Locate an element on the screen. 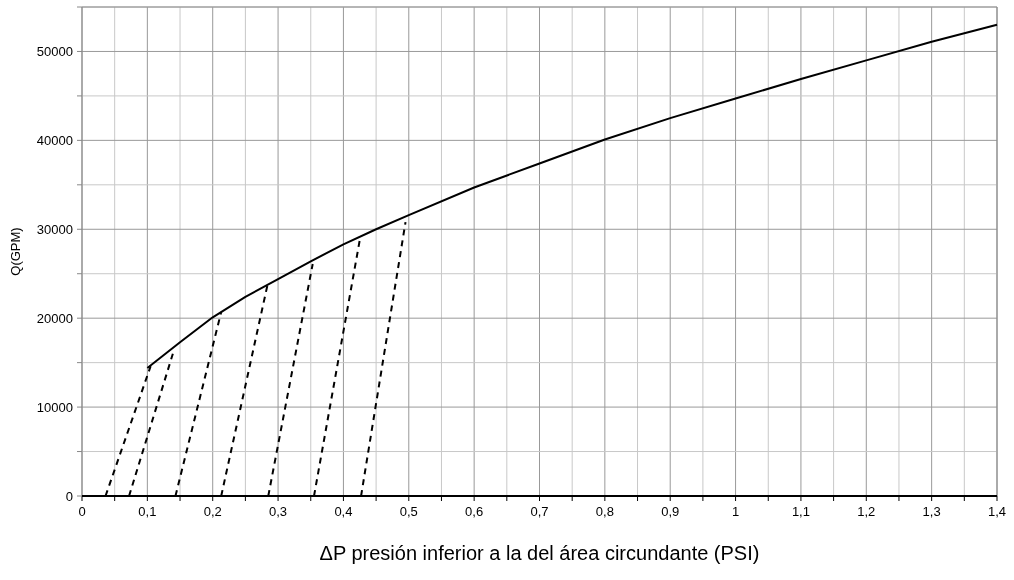 This screenshot has height=580, width=1014. x-tick-label: 0,2 is located at coordinates (212, 511).